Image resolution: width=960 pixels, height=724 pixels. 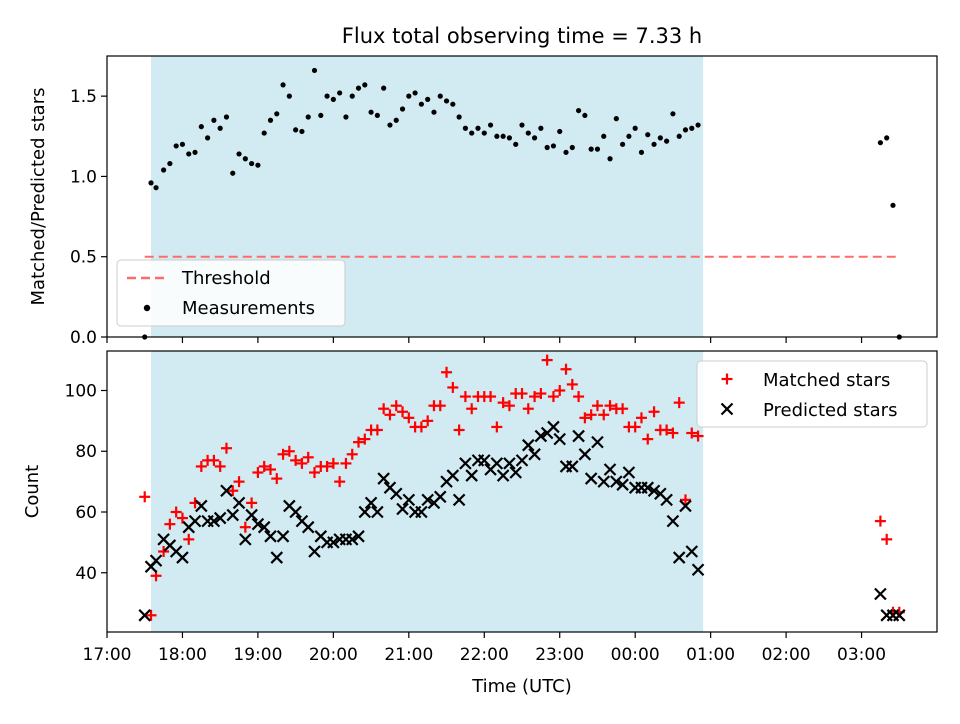 What do you see at coordinates (83, 338) in the screenshot?
I see `top-y-tick-label: 0.0` at bounding box center [83, 338].